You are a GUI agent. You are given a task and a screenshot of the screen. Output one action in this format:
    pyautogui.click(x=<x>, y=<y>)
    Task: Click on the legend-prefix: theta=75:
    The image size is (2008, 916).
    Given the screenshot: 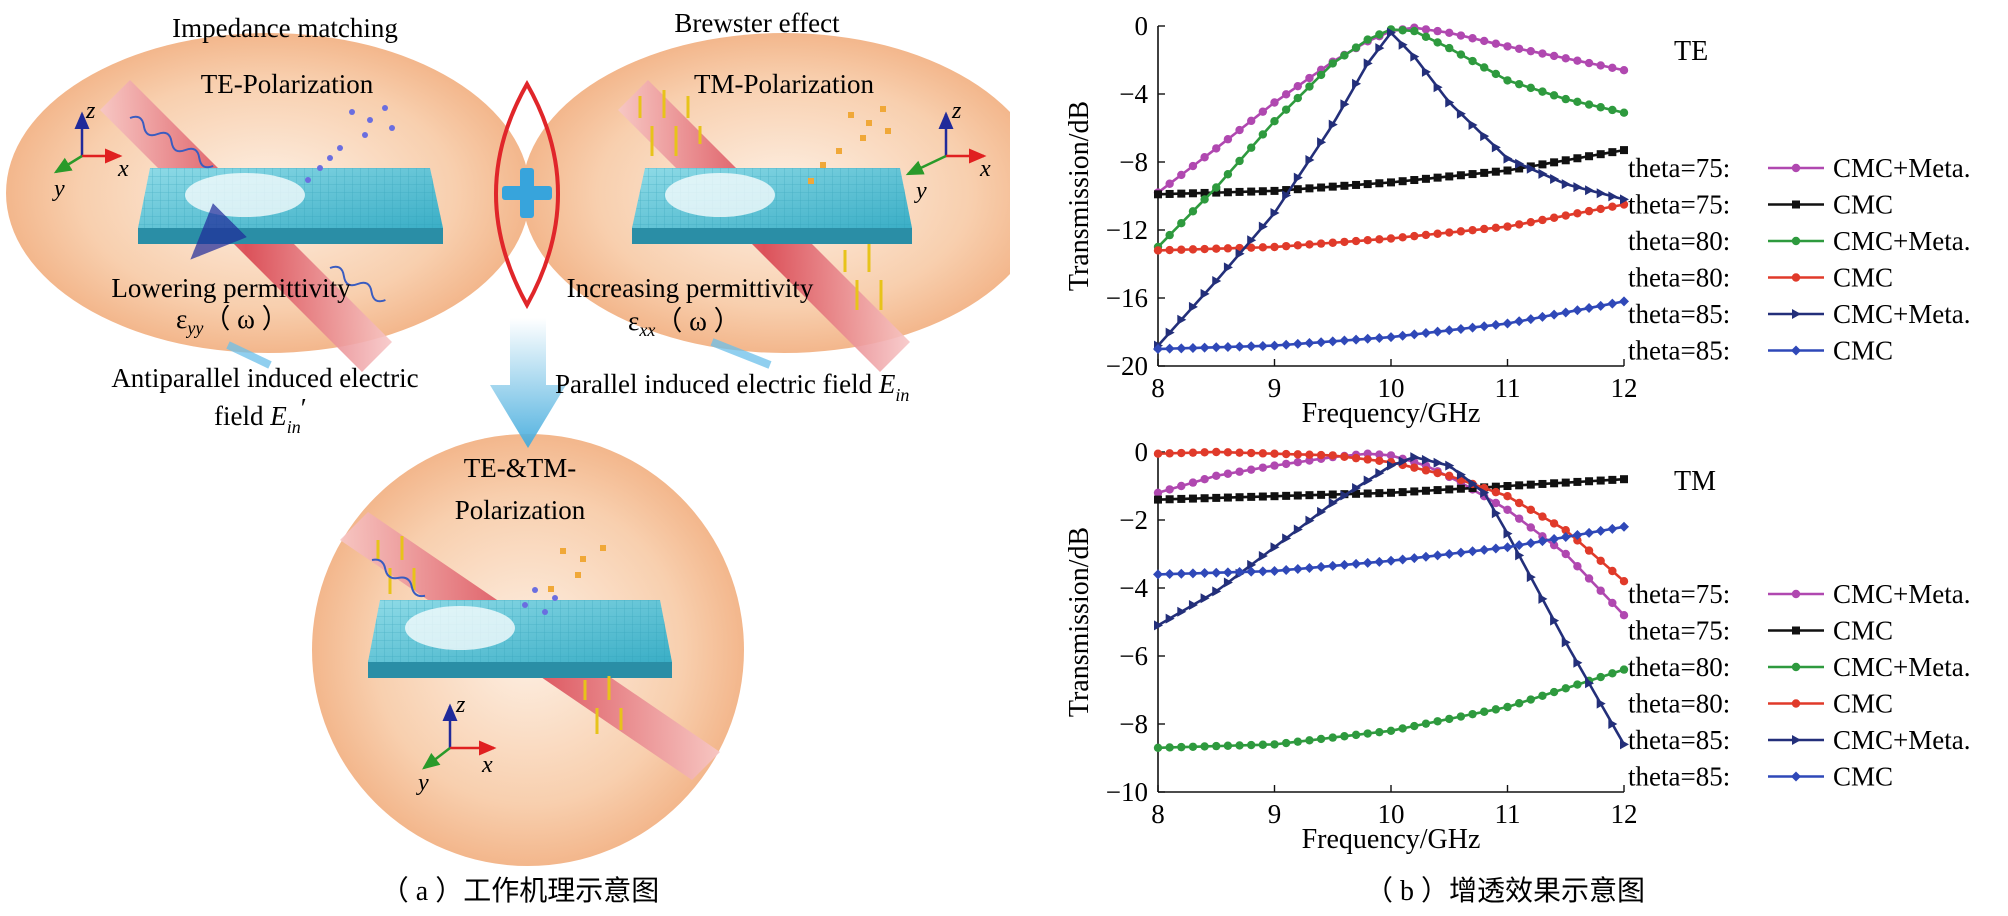 What is the action you would take?
    pyautogui.click(x=1679, y=631)
    